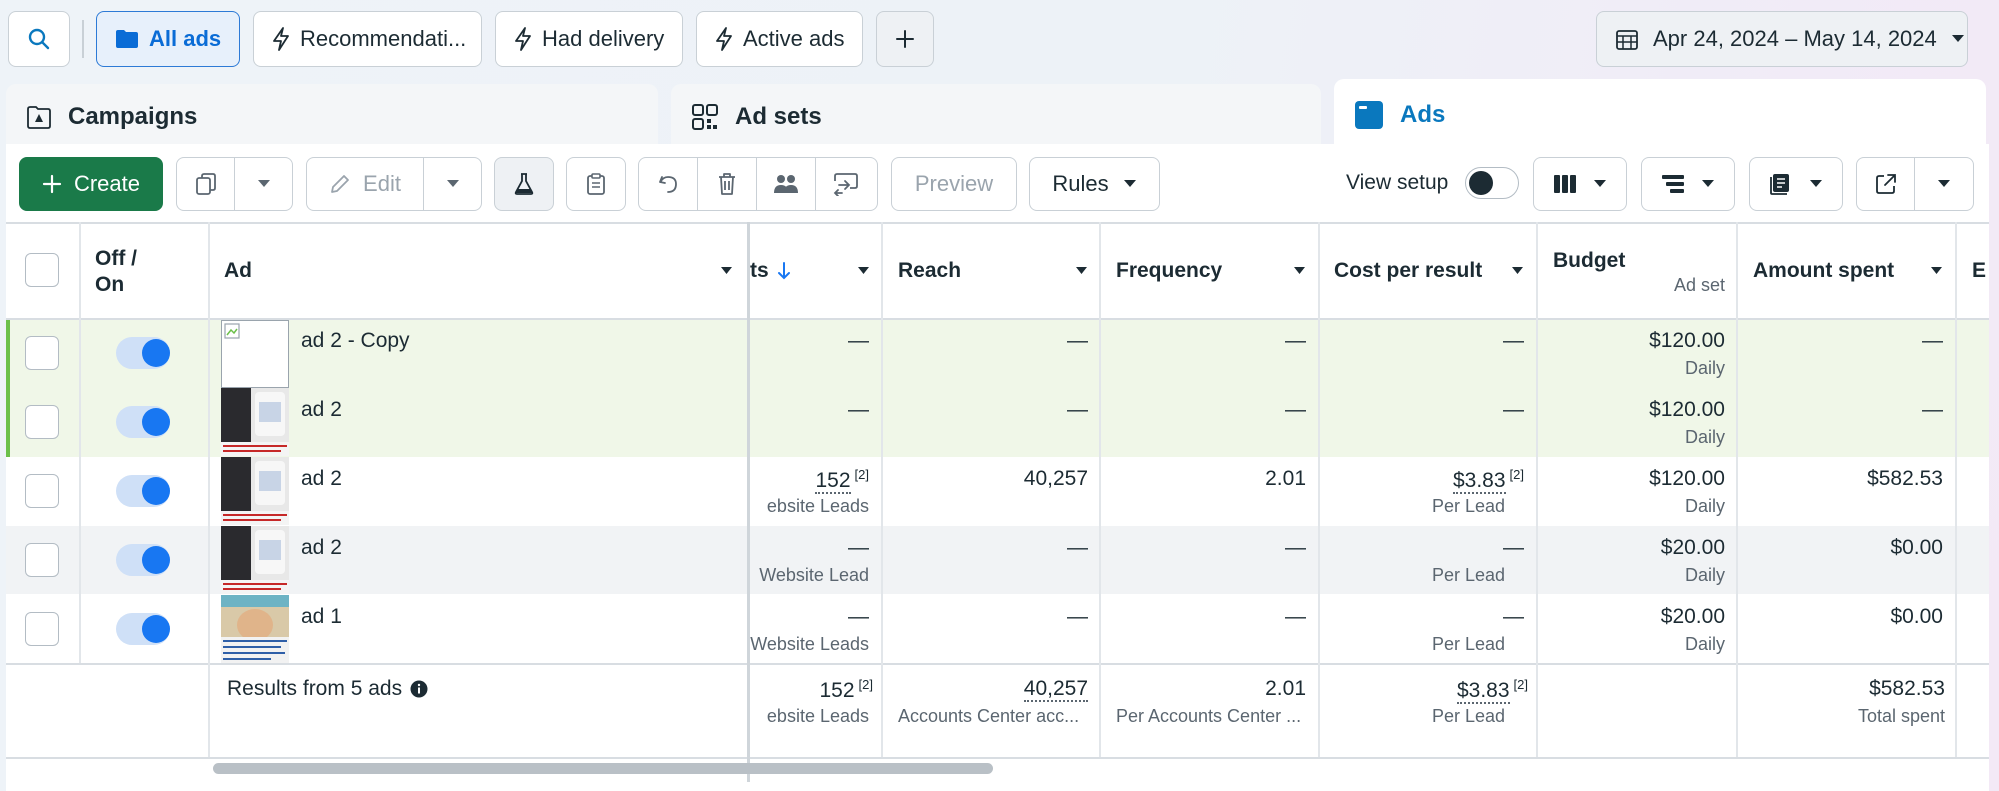 The image size is (1999, 791). Describe the element at coordinates (1704, 644) in the screenshot. I see `budget-type: Daily` at that location.